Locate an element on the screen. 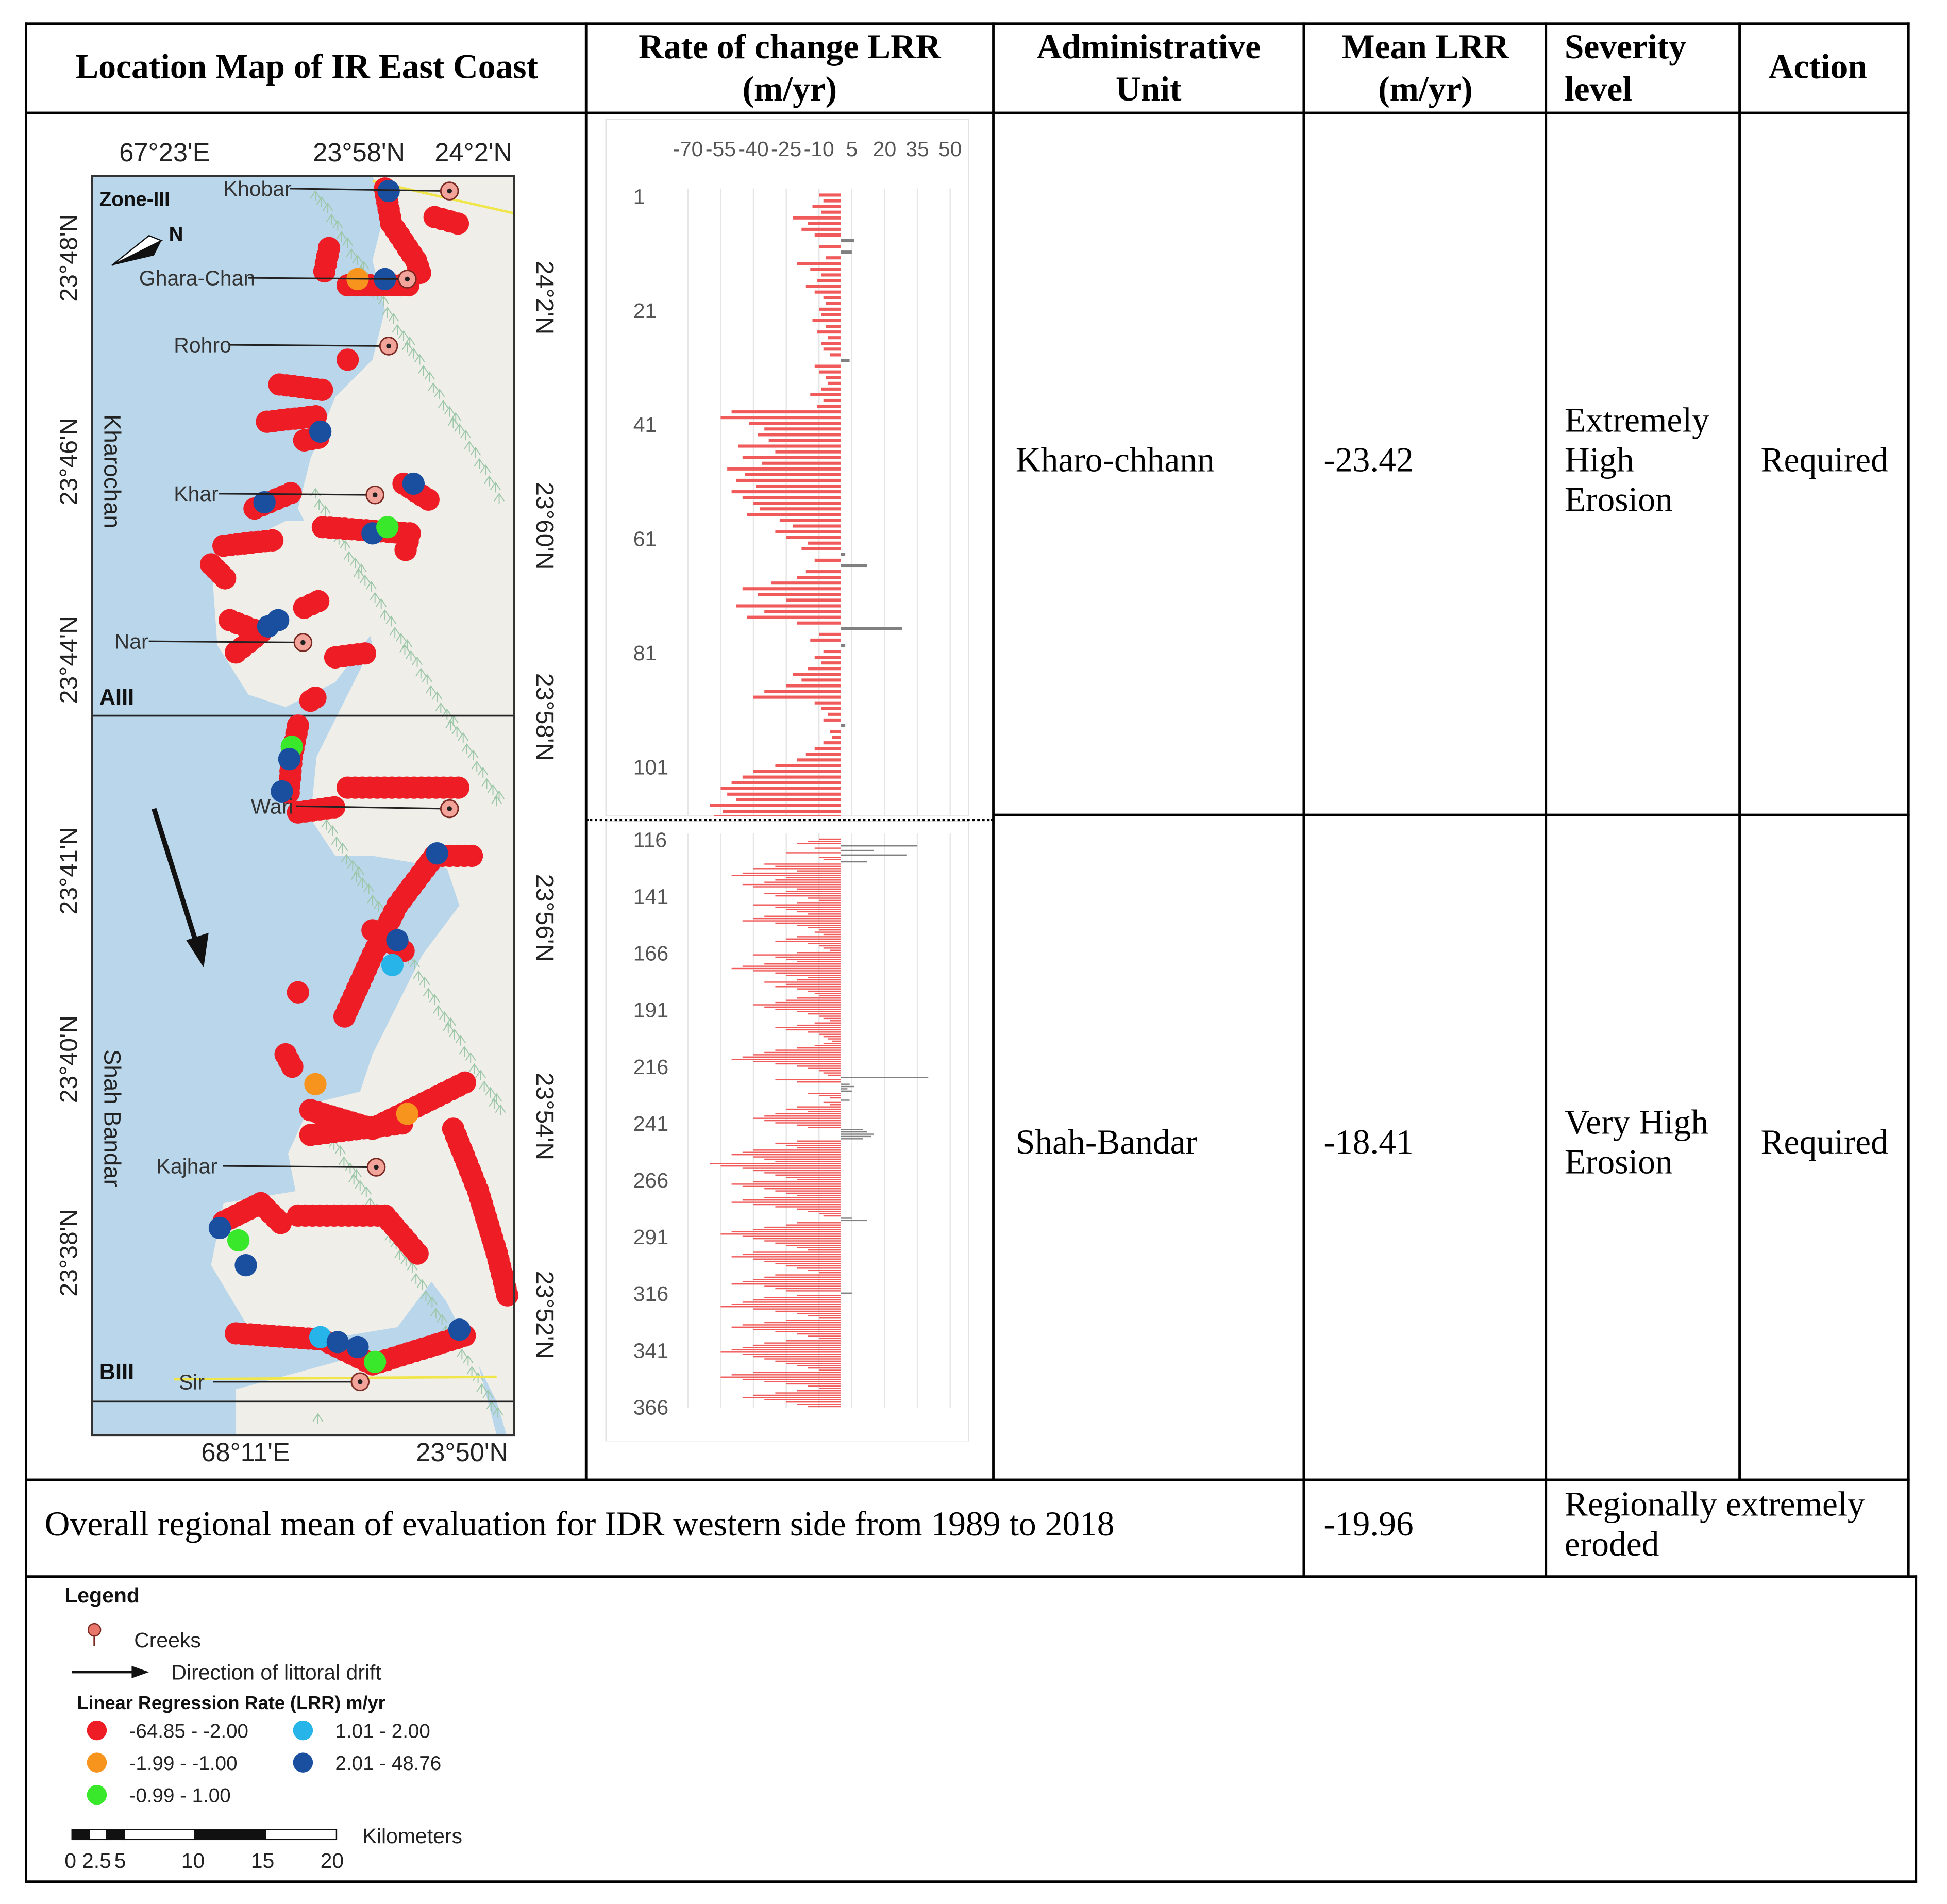  legend-lrr-title: Linear Regression Rate (LRR) m/yr is located at coordinates (231, 1702).